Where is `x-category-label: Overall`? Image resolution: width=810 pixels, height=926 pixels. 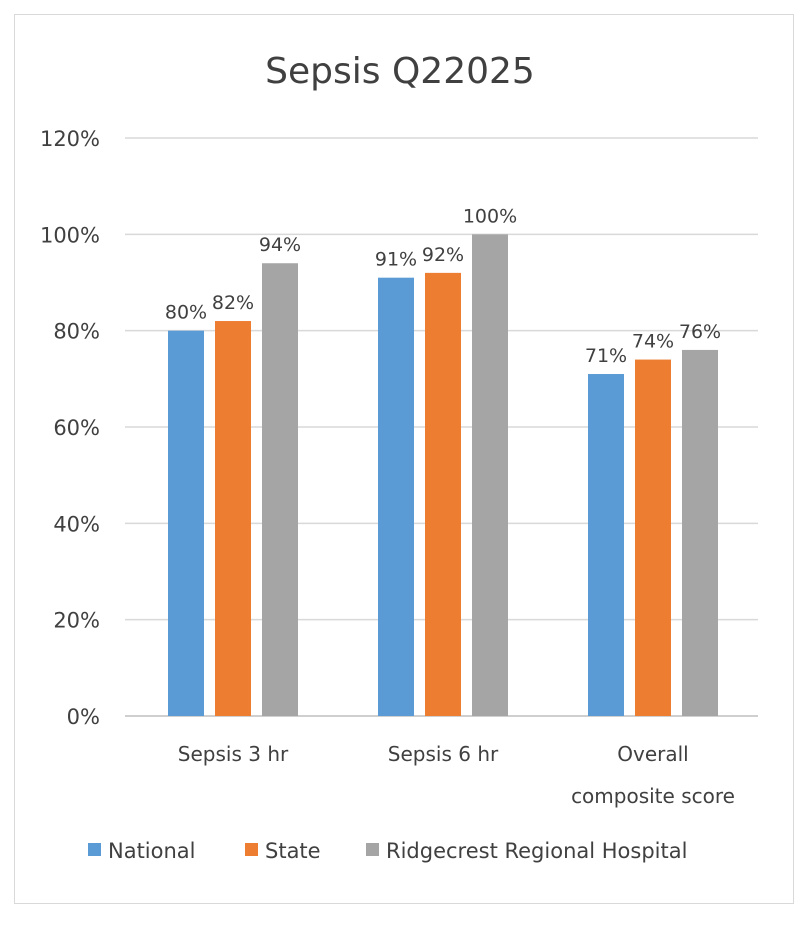 x-category-label: Overall is located at coordinates (652, 754).